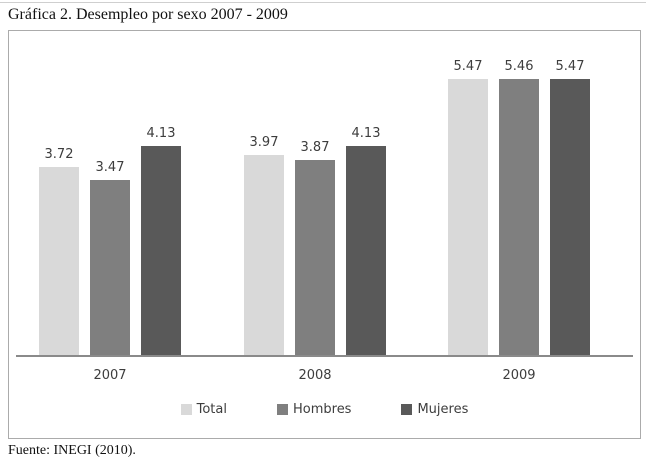 This screenshot has height=469, width=646. What do you see at coordinates (519, 66) in the screenshot?
I see `bar-value-label: 5.46` at bounding box center [519, 66].